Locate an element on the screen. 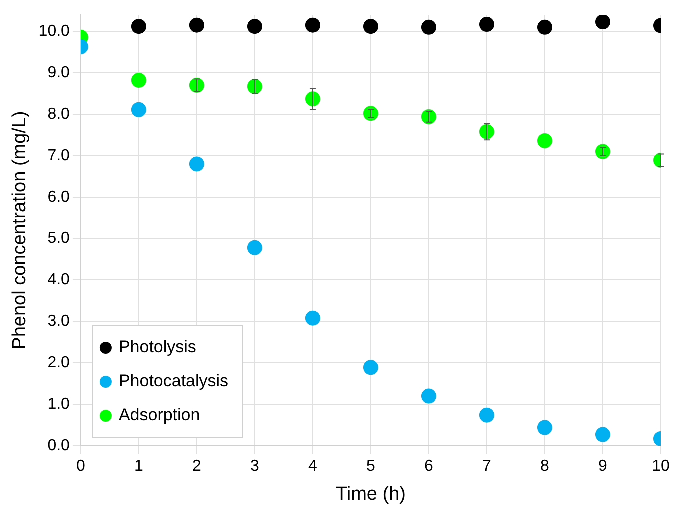 The height and width of the screenshot is (515, 673). y-tick-label: 4.0 is located at coordinates (59, 280).